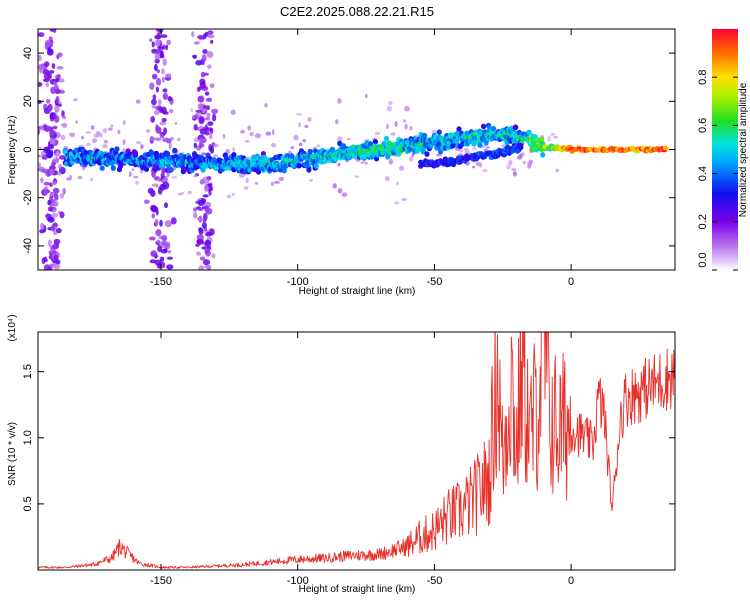 The height and width of the screenshot is (600, 750). I want to click on snr-y-axis-label: SNR (10 * v/v), so click(12, 454).